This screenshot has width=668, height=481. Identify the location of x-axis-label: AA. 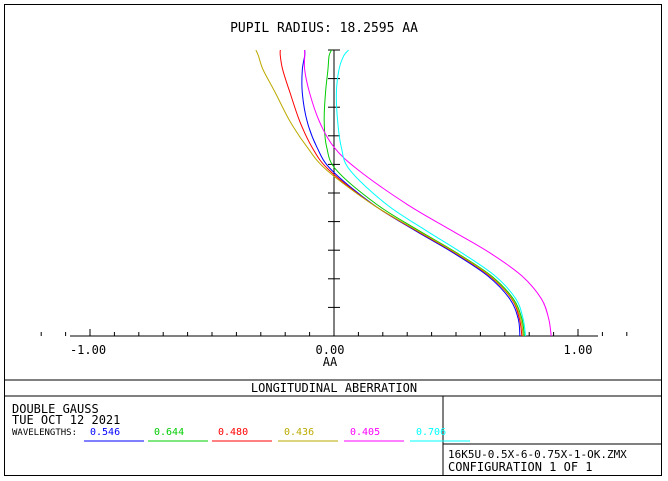
(330, 362).